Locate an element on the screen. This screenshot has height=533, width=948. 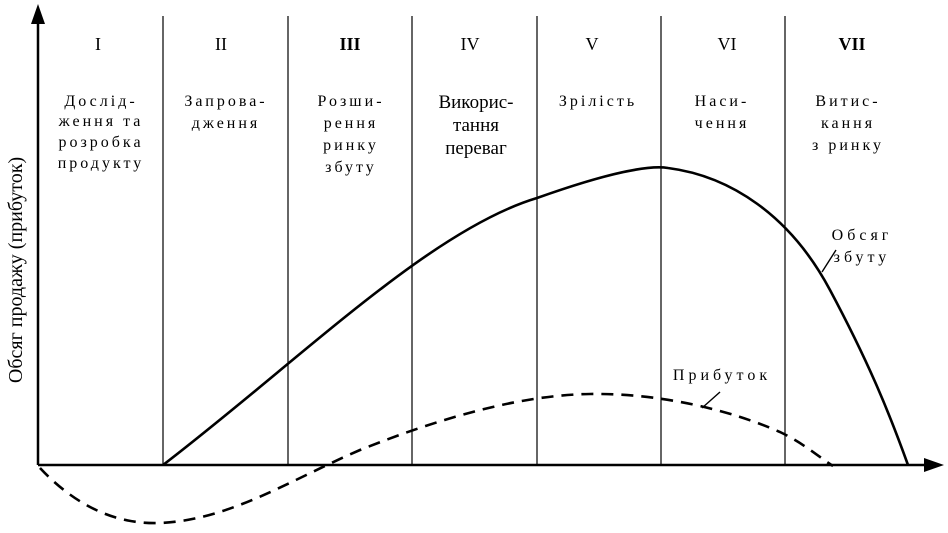
stage-numeral-4: IV is located at coordinates (470, 44).